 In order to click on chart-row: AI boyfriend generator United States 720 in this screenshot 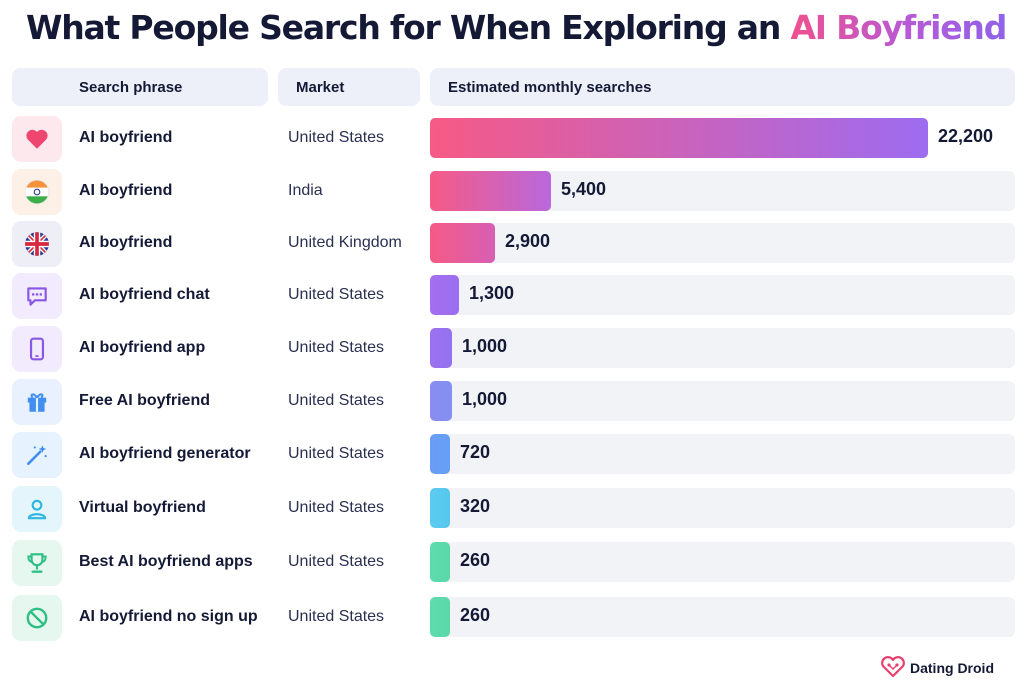, I will do `click(512, 455)`.